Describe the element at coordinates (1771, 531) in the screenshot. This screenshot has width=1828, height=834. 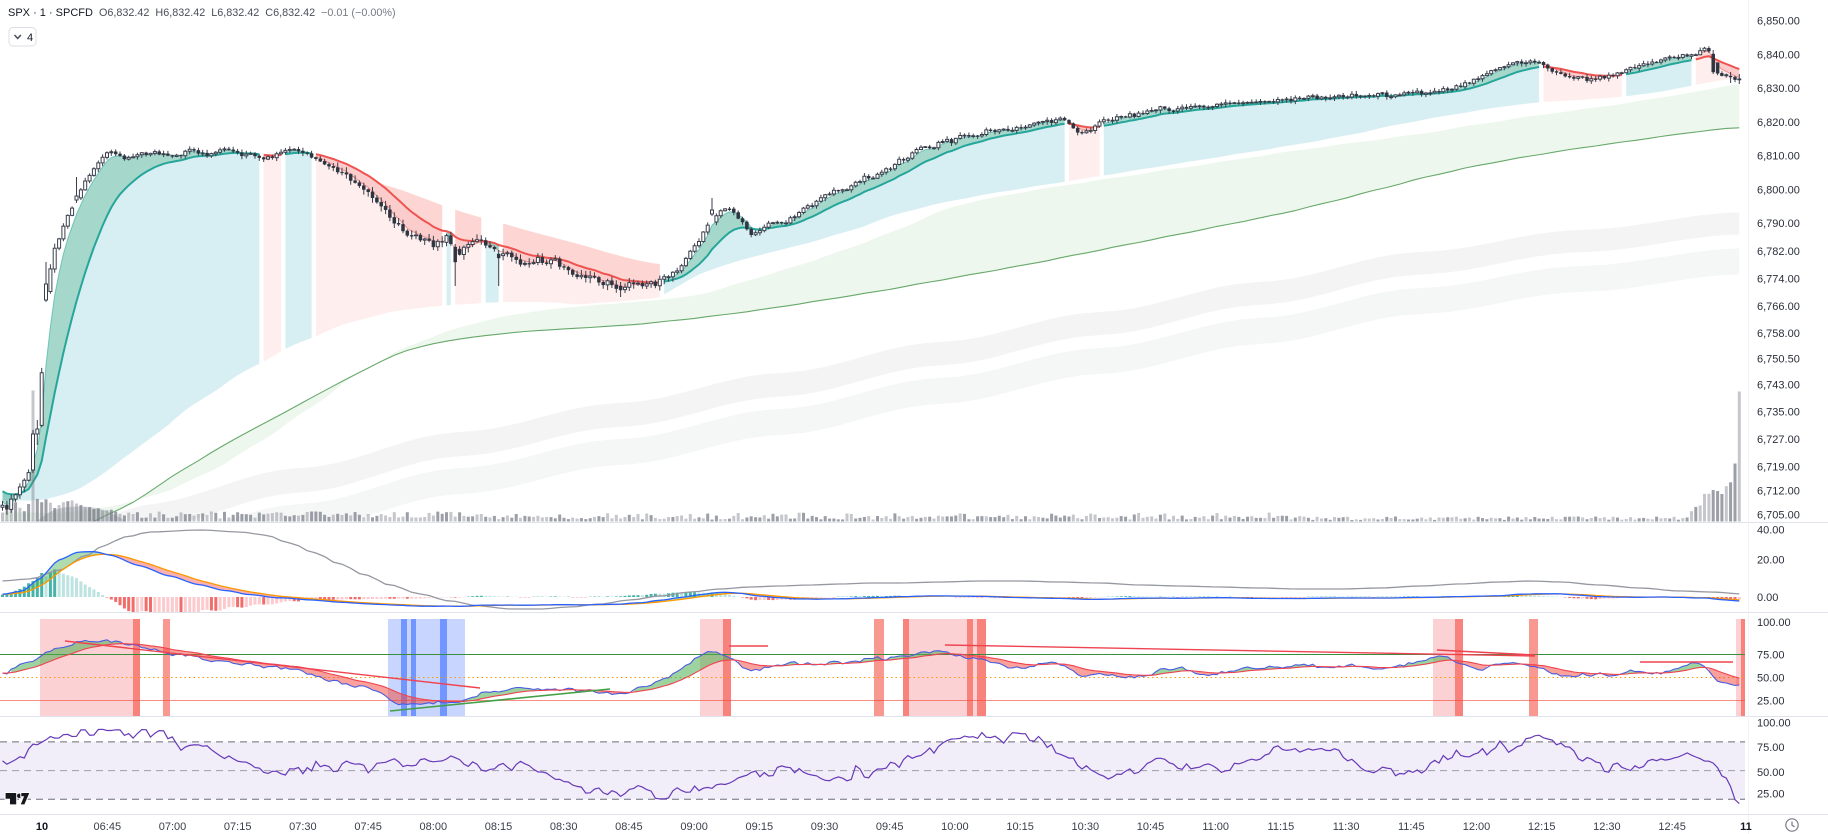
I see `svg-text: 40.00` at that location.